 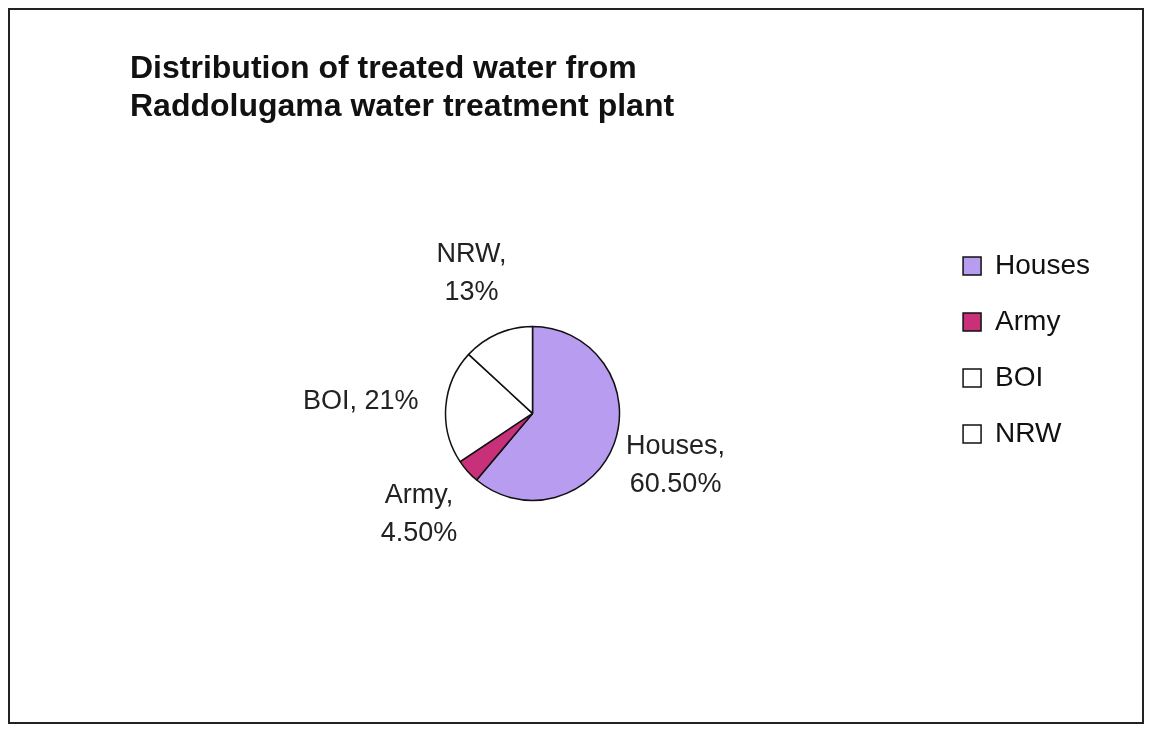 What do you see at coordinates (360, 399) in the screenshot?
I see `data-label: BOI, 21%` at bounding box center [360, 399].